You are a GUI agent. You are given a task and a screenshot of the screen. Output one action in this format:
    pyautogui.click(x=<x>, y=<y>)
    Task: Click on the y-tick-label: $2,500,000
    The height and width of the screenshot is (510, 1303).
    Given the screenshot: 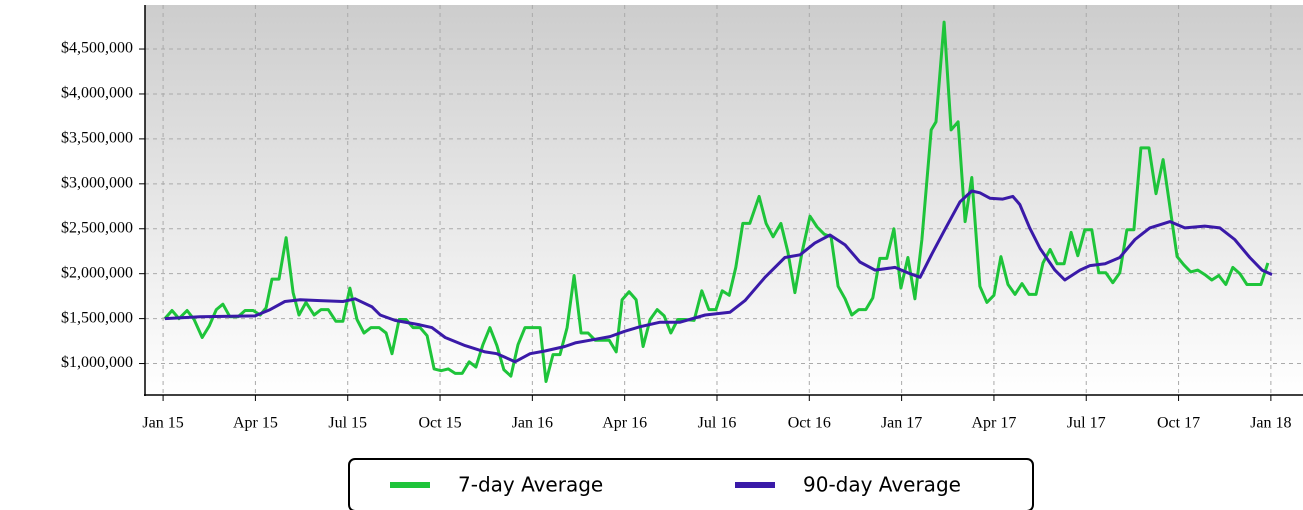 What is the action you would take?
    pyautogui.click(x=97, y=227)
    